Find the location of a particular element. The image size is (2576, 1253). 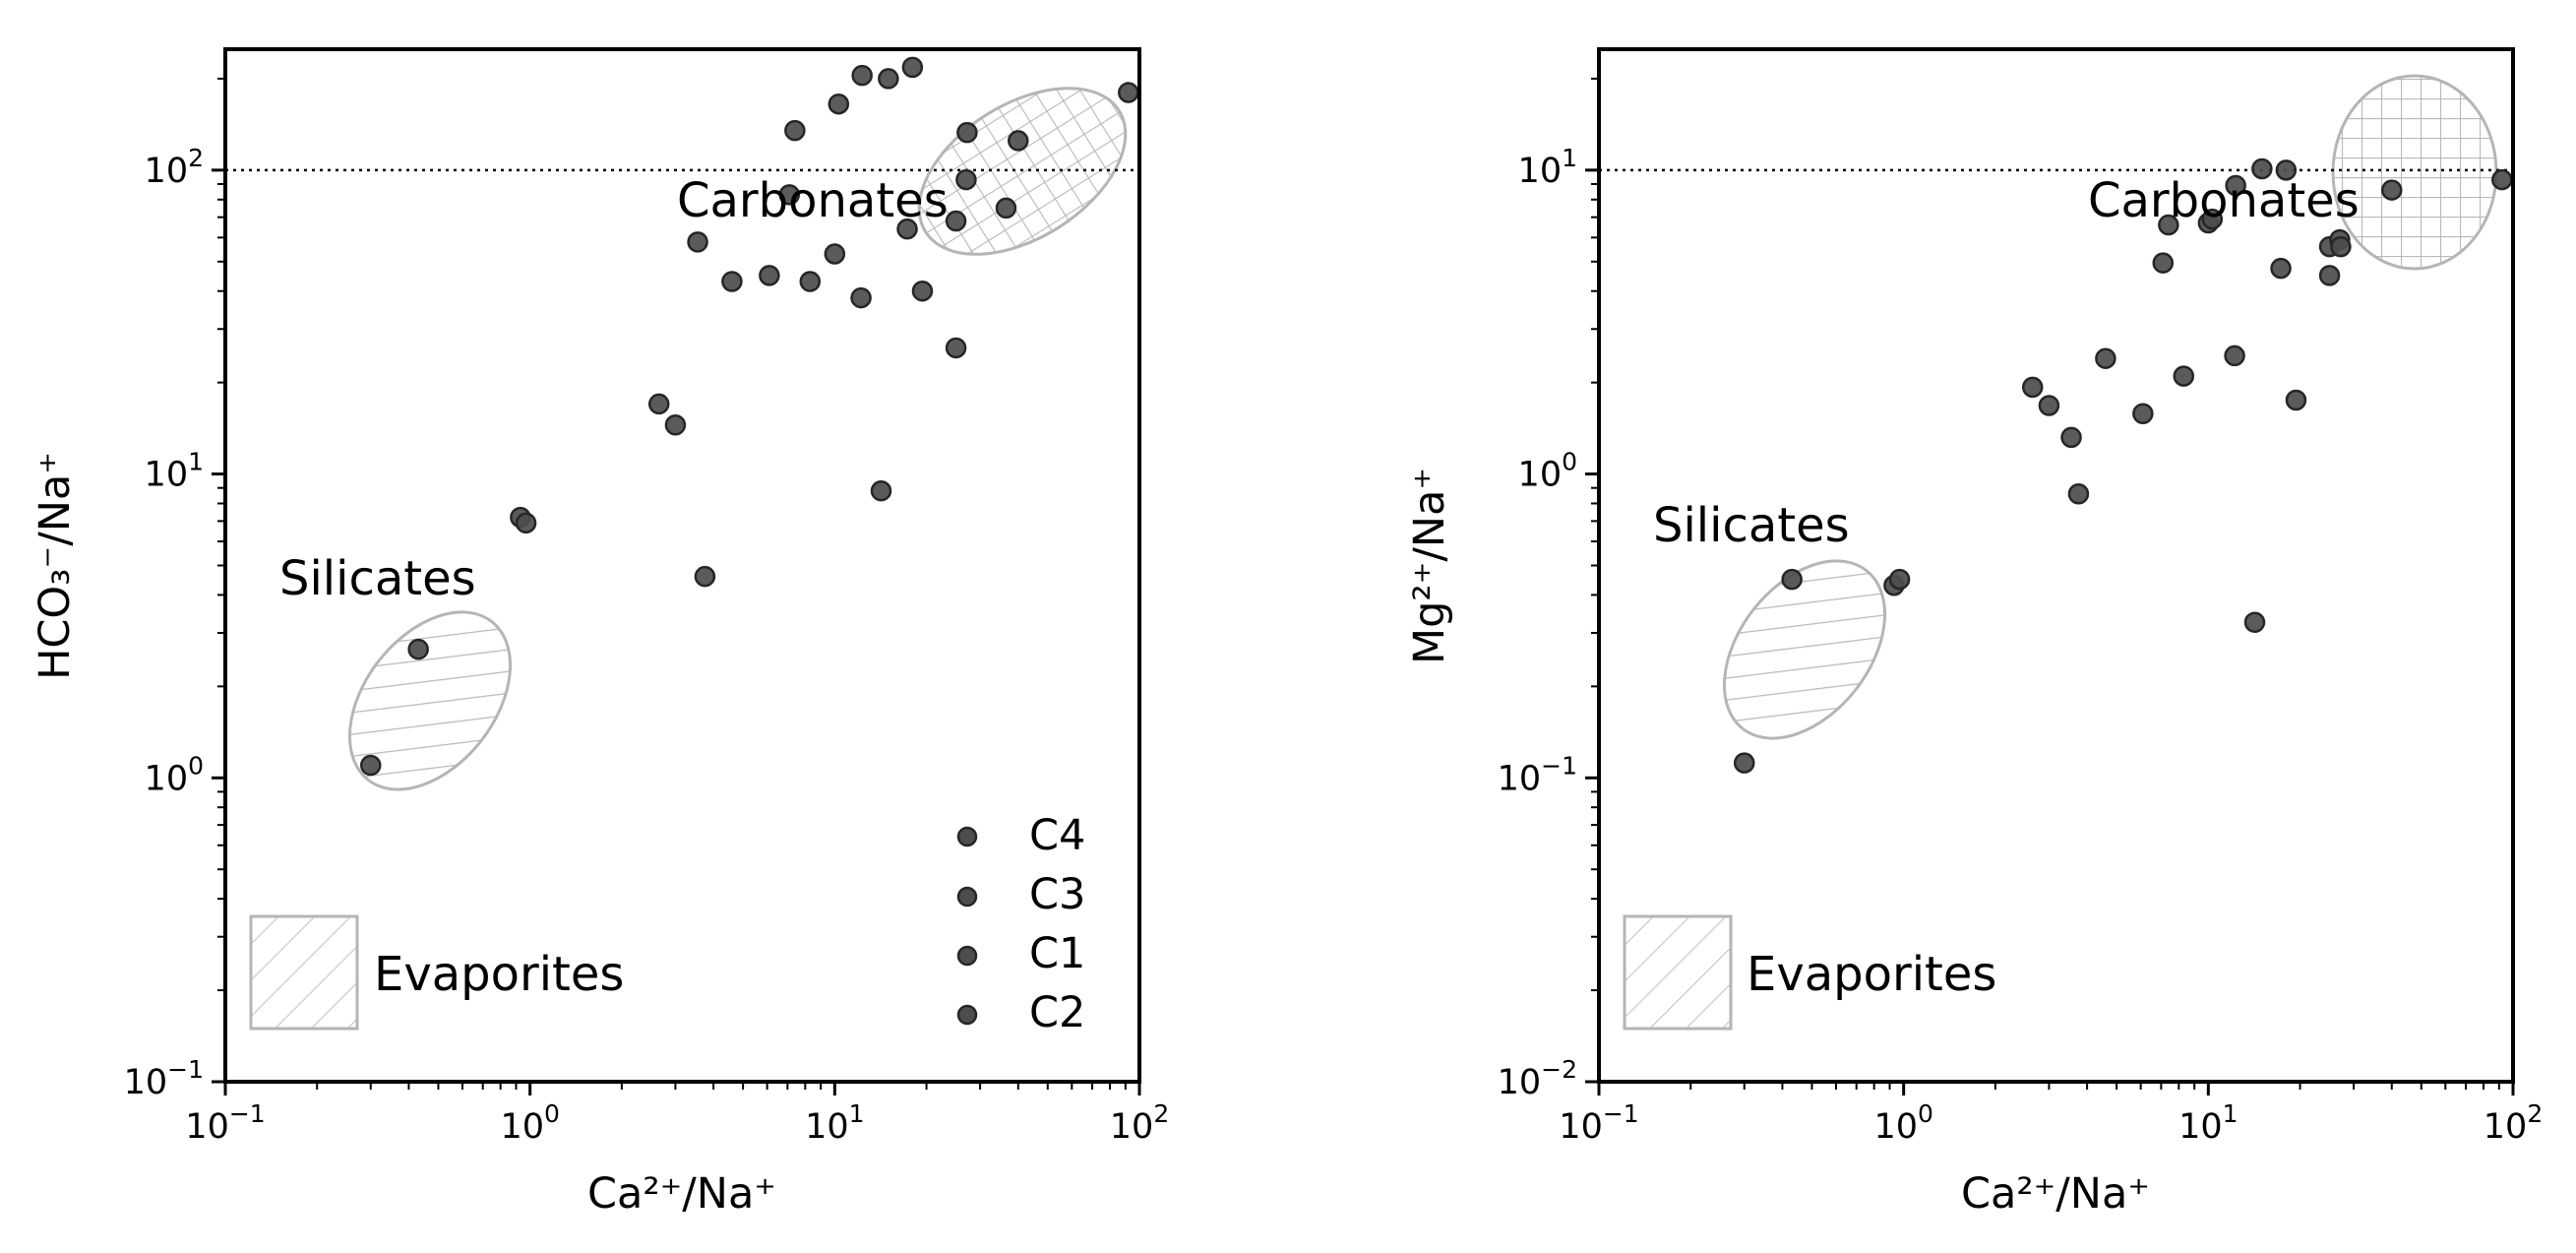

y-ticks: 10⁻² 10⁻¹ 10⁰ 10¹ is located at coordinates (1548, 589).